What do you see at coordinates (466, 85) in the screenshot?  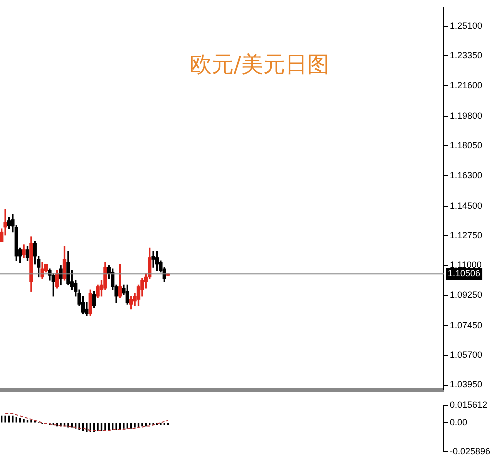 I see `y-tick-label: 1.21600` at bounding box center [466, 85].